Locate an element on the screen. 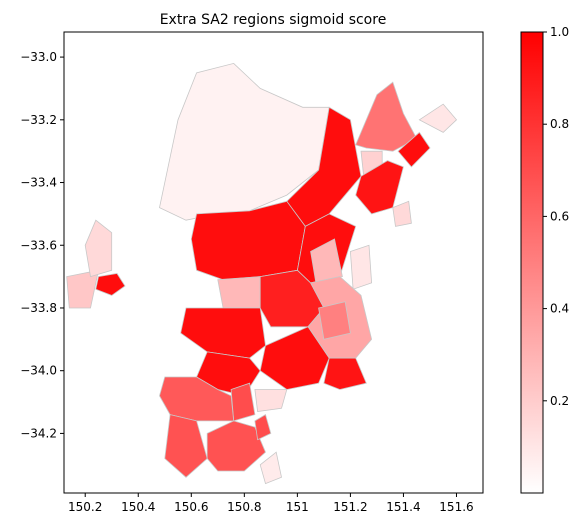 Image resolution: width=586 pixels, height=528 pixels. y-tick-label: −33.4 is located at coordinates (38, 183).